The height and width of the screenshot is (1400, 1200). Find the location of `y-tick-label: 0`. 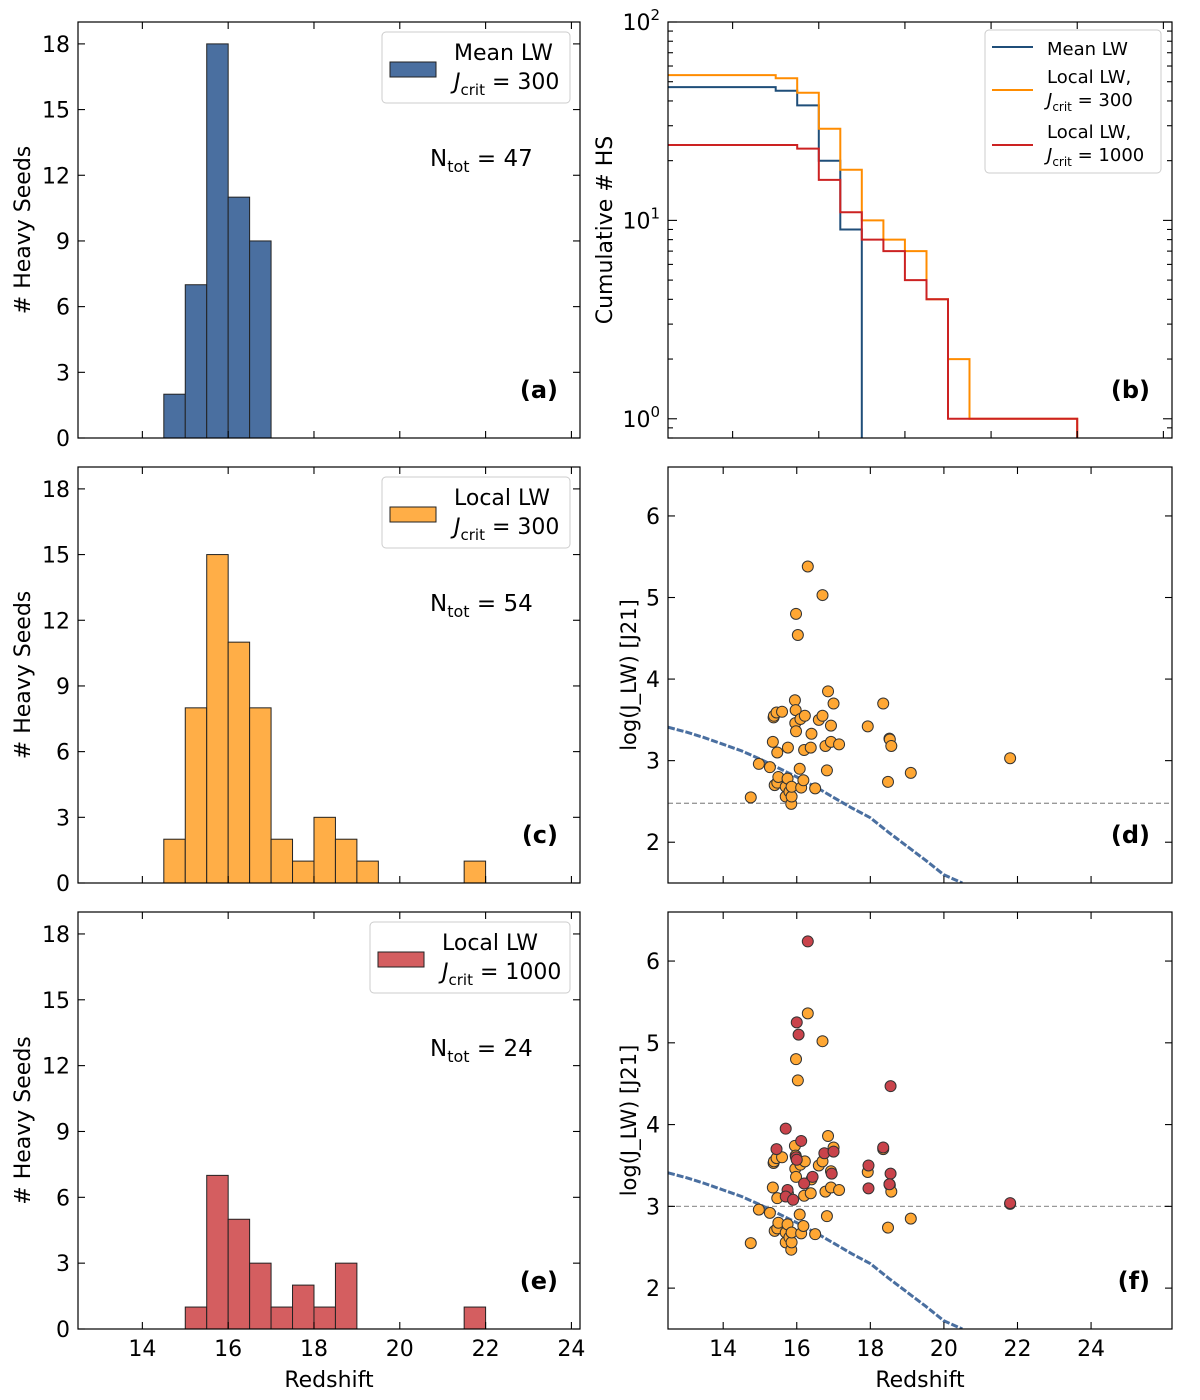

y-tick-label: 0 is located at coordinates (63, 1330).